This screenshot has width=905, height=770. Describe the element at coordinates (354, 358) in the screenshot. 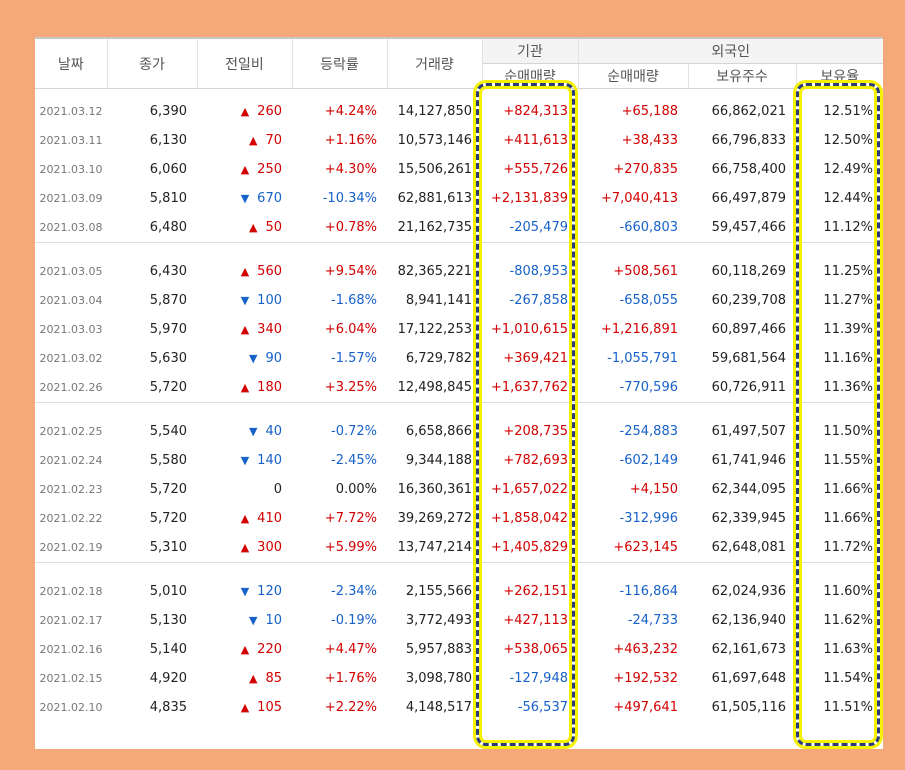

I see `rate-cell: -1.57%` at that location.